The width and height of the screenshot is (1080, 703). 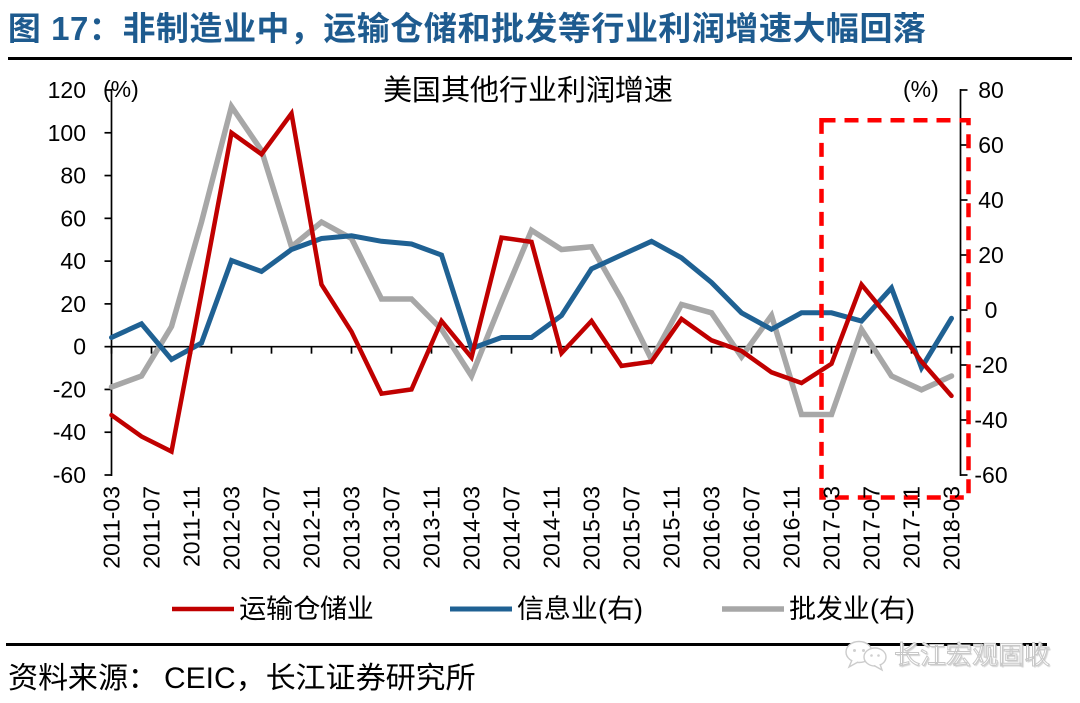 What do you see at coordinates (991, 90) in the screenshot?
I see `right-axis-value: 80` at bounding box center [991, 90].